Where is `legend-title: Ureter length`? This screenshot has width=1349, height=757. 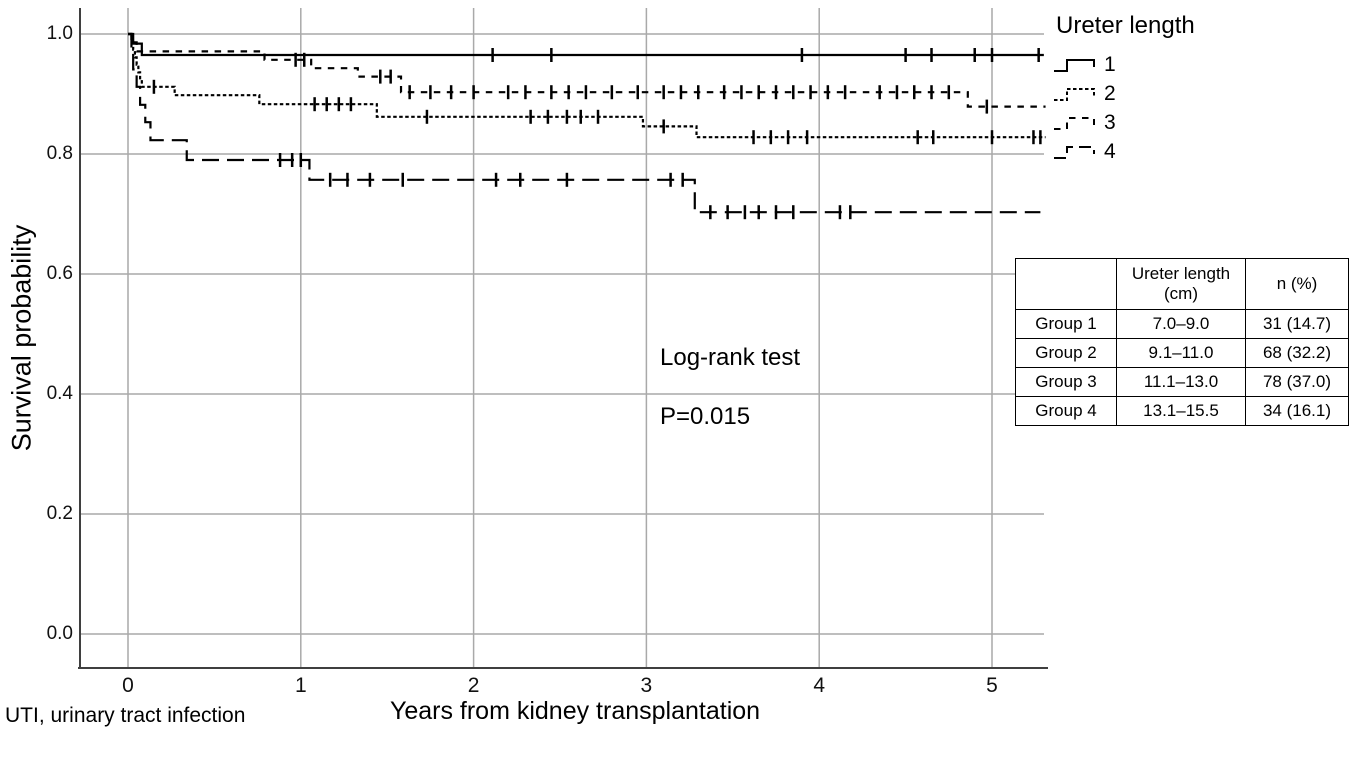
legend-title: Ureter length is located at coordinates (1125, 25).